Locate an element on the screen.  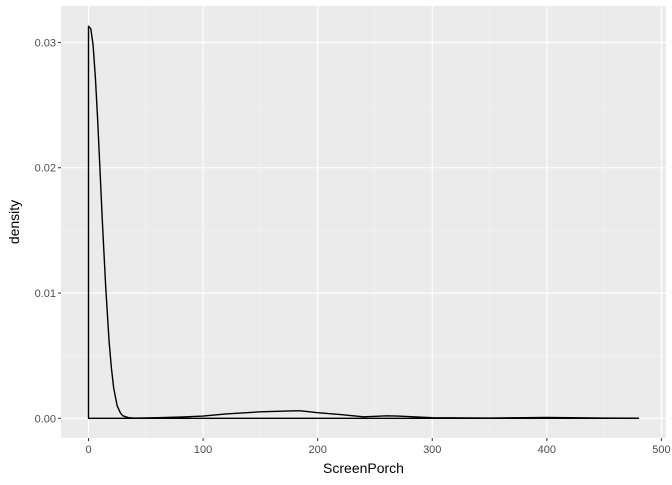
x-tick-label: 100 is located at coordinates (203, 450).